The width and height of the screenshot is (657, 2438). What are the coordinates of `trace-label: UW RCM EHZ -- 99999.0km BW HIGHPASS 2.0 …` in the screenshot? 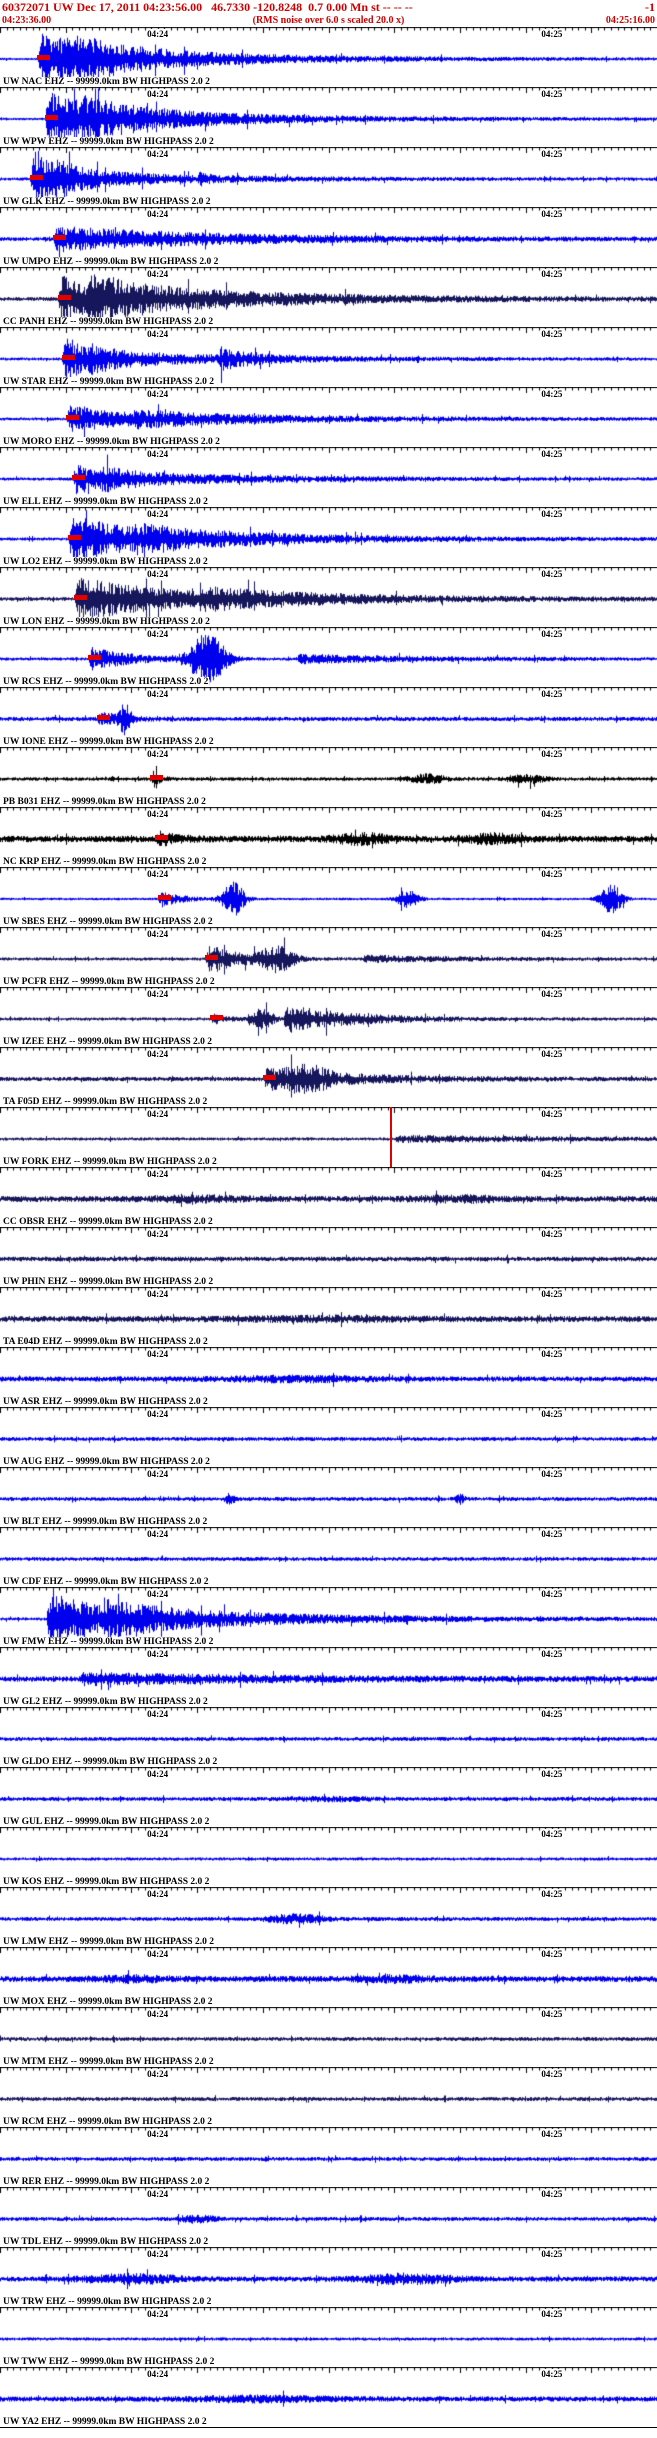 It's located at (108, 2122).